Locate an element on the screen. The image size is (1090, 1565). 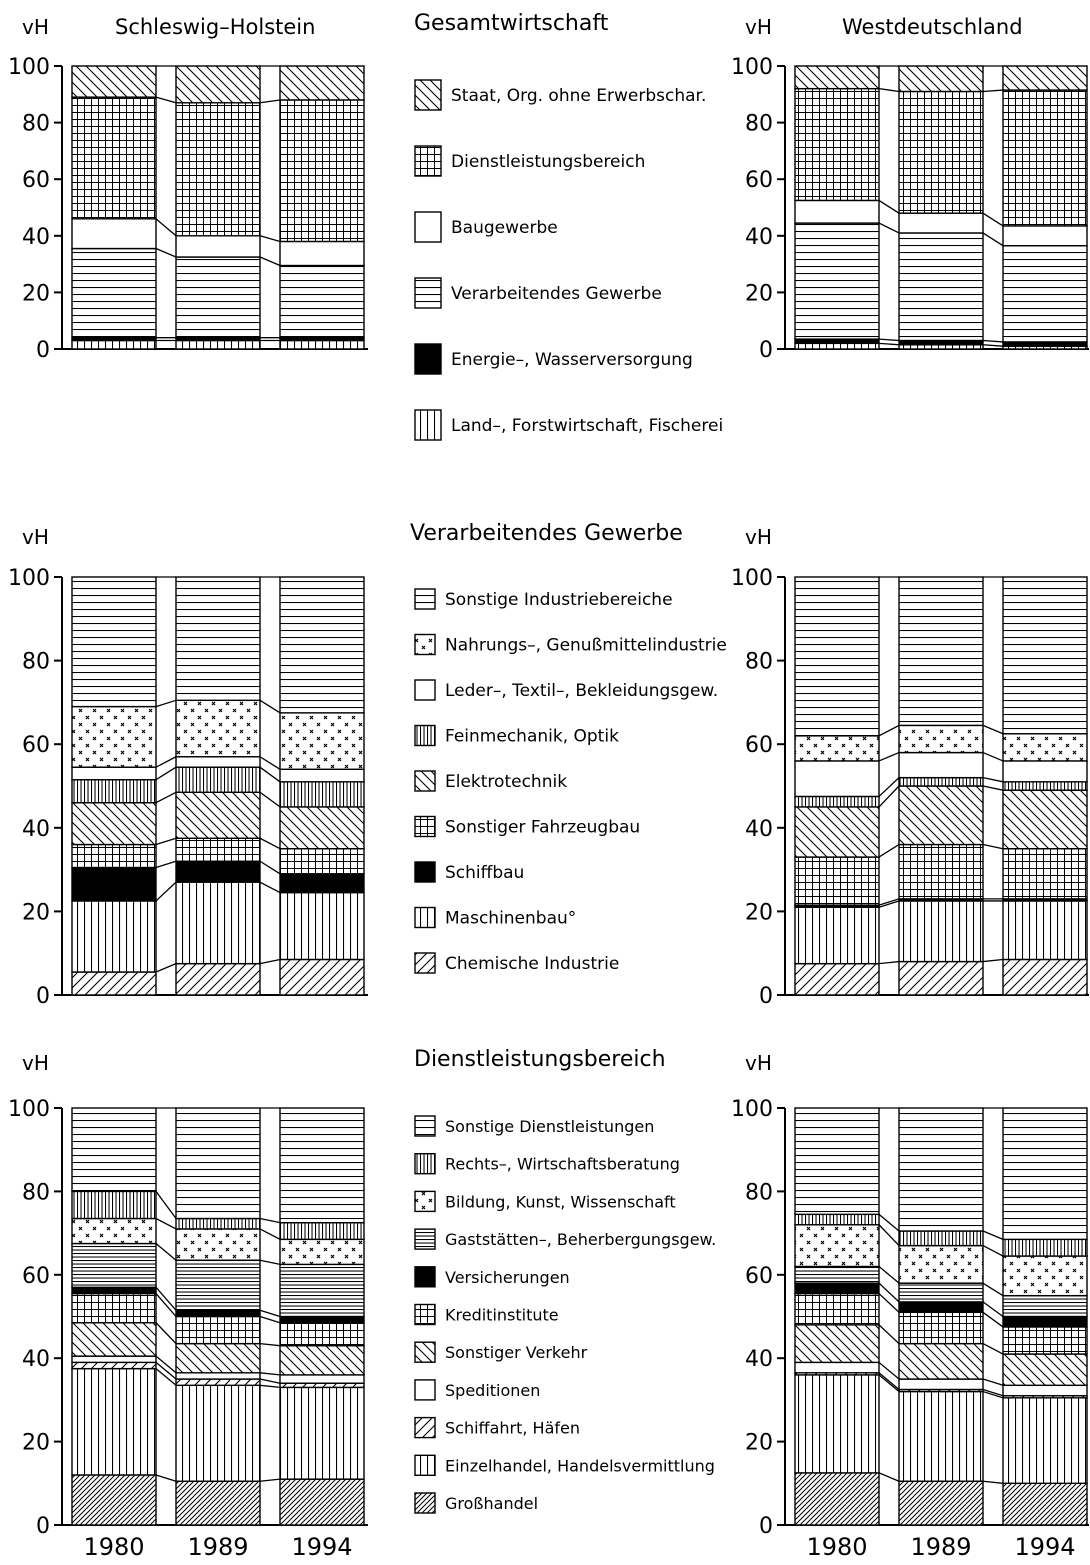
legend-label: Sonstiger Verkehr is located at coordinates (516, 1352).